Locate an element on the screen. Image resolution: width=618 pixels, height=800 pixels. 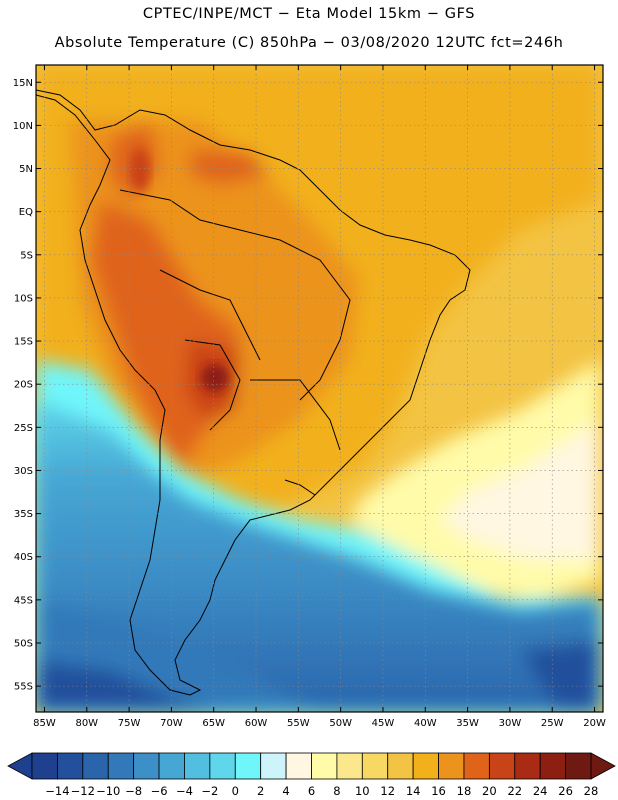
colorbar-label: −14 is located at coordinates (57, 791).